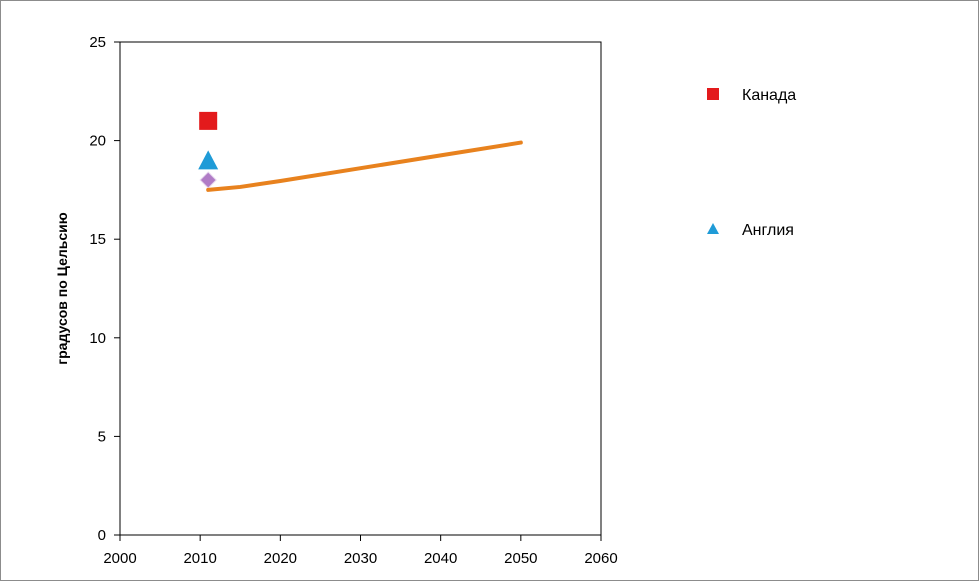 Image resolution: width=979 pixels, height=582 pixels. I want to click on x-tick-label: 2060, so click(600, 558).